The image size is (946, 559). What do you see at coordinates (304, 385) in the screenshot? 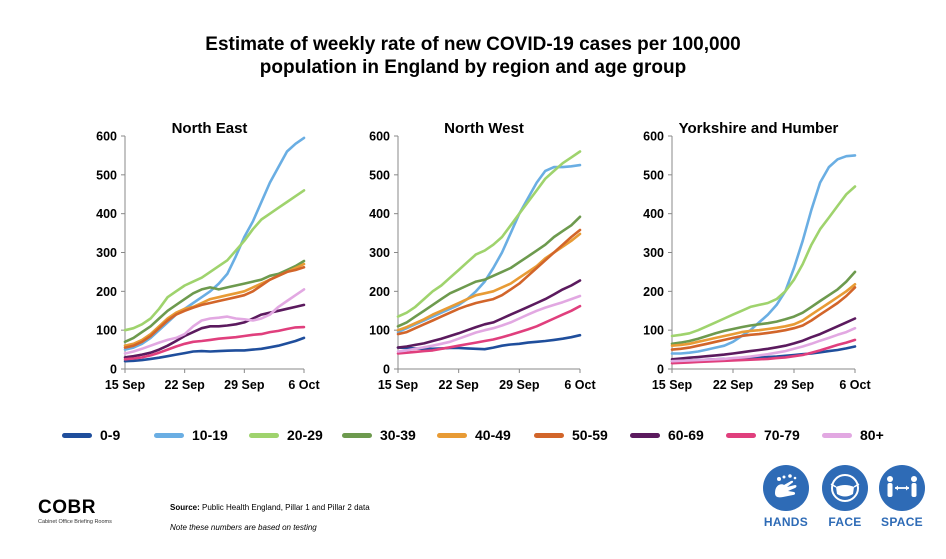
I see `x-tick-label-north-east-6-oct: 6 Oct` at bounding box center [304, 385].